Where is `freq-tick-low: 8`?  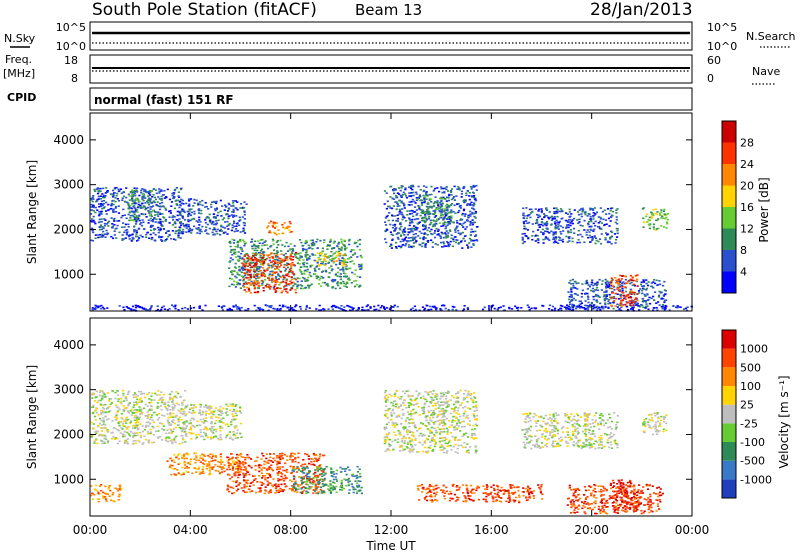 freq-tick-low: 8 is located at coordinates (74, 78).